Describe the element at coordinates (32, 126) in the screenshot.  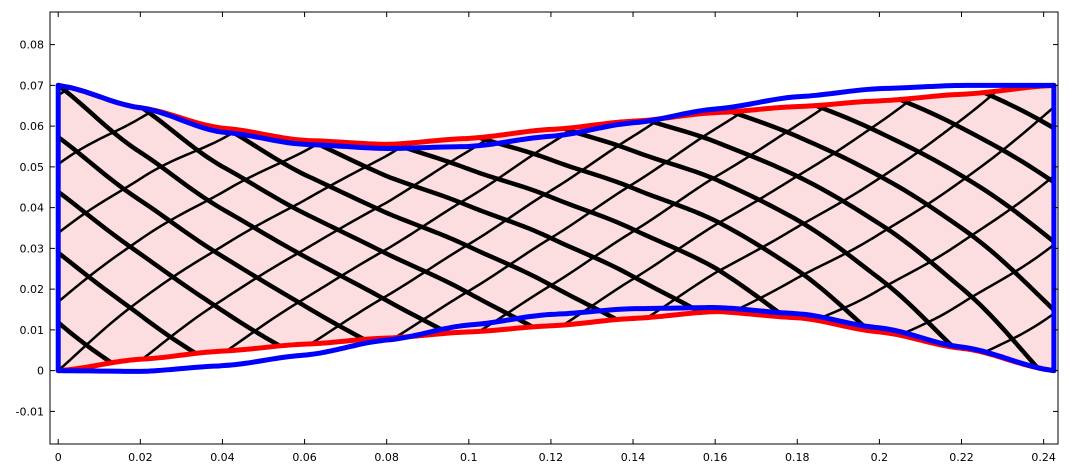
I see `y-tick-label: 0.06` at that location.